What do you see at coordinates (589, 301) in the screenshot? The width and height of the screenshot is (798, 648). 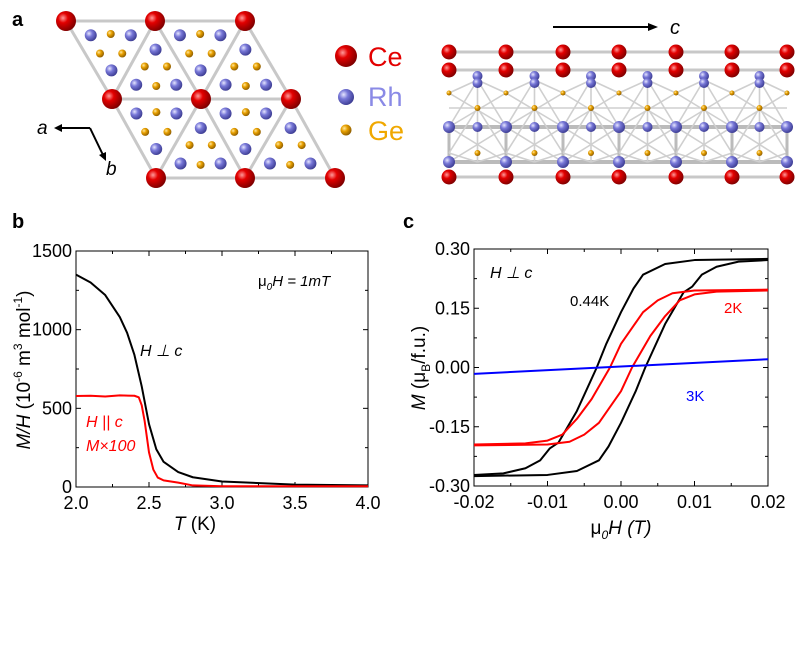 I see `series-label-0.44K: 0.44K` at bounding box center [589, 301].